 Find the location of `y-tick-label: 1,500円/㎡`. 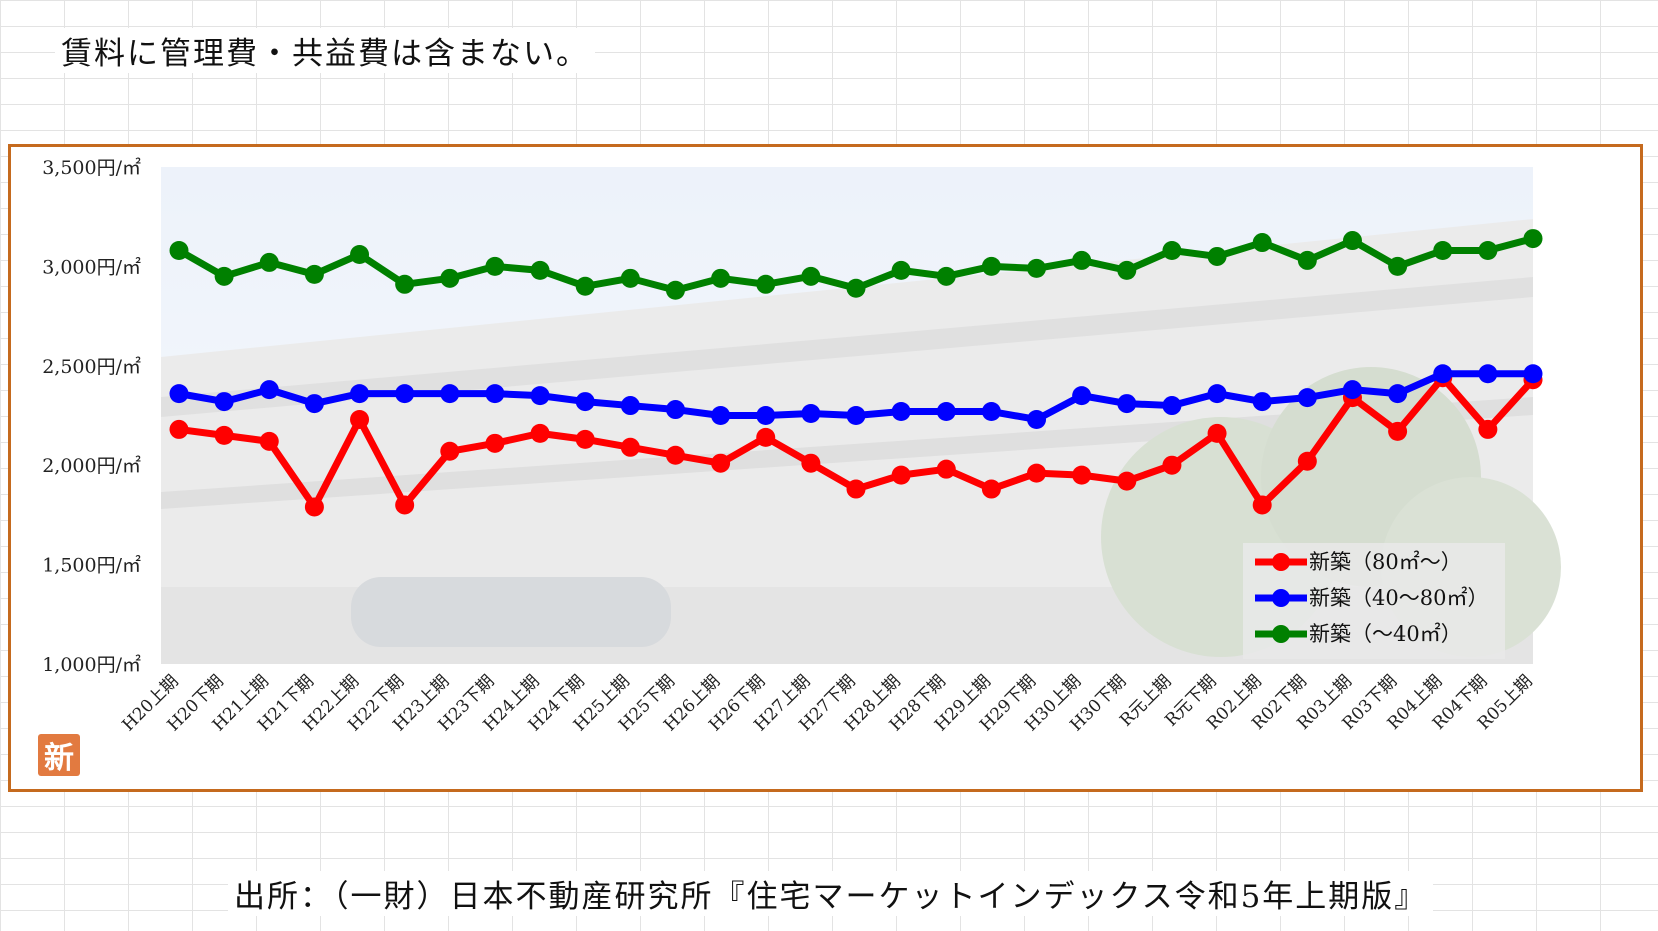

y-tick-label: 1,500円/㎡ is located at coordinates (91, 565).